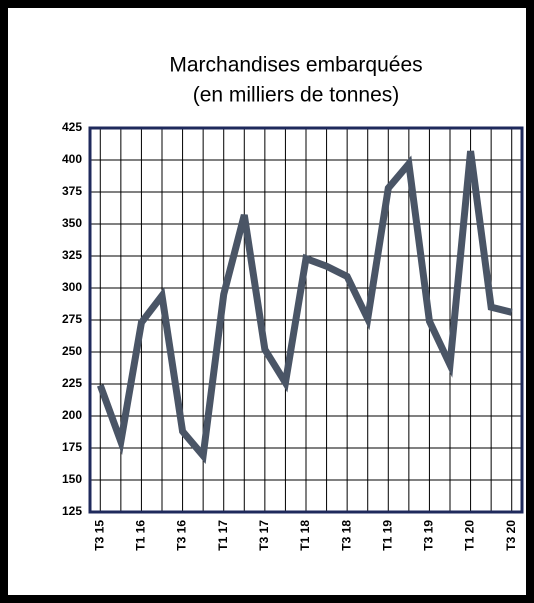 The height and width of the screenshot is (603, 534). Describe the element at coordinates (72, 159) in the screenshot. I see `y-tick-label: 400` at that location.